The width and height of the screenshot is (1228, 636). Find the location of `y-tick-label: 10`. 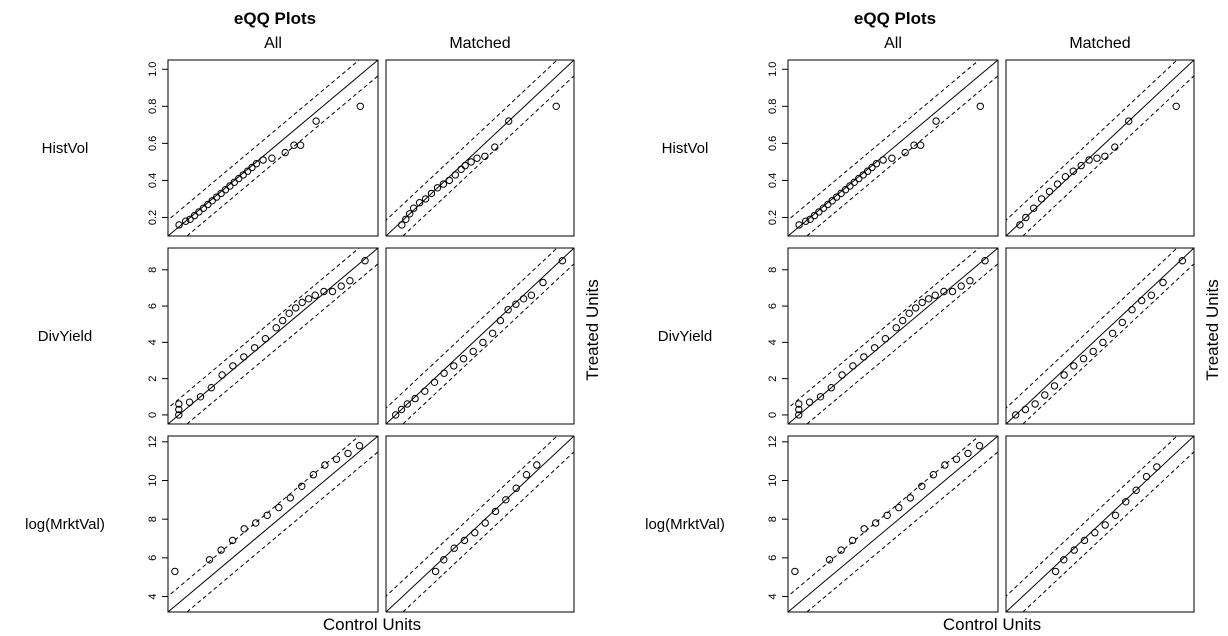

y-tick-label: 10 is located at coordinates (773, 480).